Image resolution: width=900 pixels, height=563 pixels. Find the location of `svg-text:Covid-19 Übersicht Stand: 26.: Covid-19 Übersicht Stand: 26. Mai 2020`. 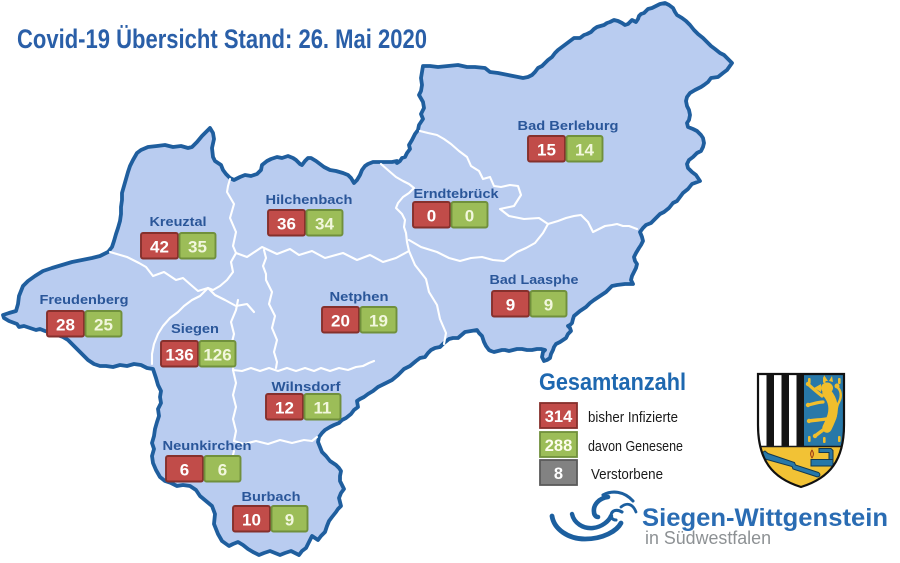

svg-text:Covid-19 Übersicht Stand: 26.: Covid-19 Übersicht Stand: 26. Mai 2020 is located at coordinates (222, 39).